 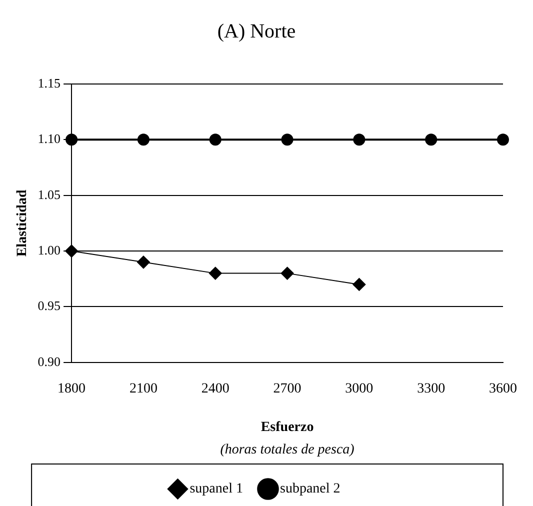 What do you see at coordinates (503, 388) in the screenshot?
I see `x-tick-label: 3600` at bounding box center [503, 388].